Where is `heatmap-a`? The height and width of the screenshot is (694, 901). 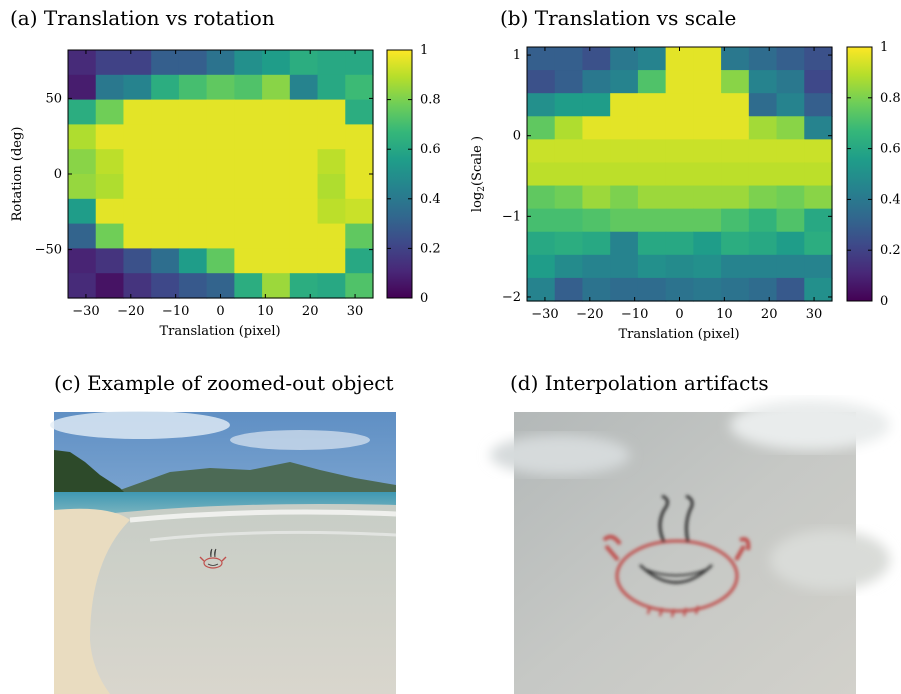 heatmap-a is located at coordinates (221, 174).